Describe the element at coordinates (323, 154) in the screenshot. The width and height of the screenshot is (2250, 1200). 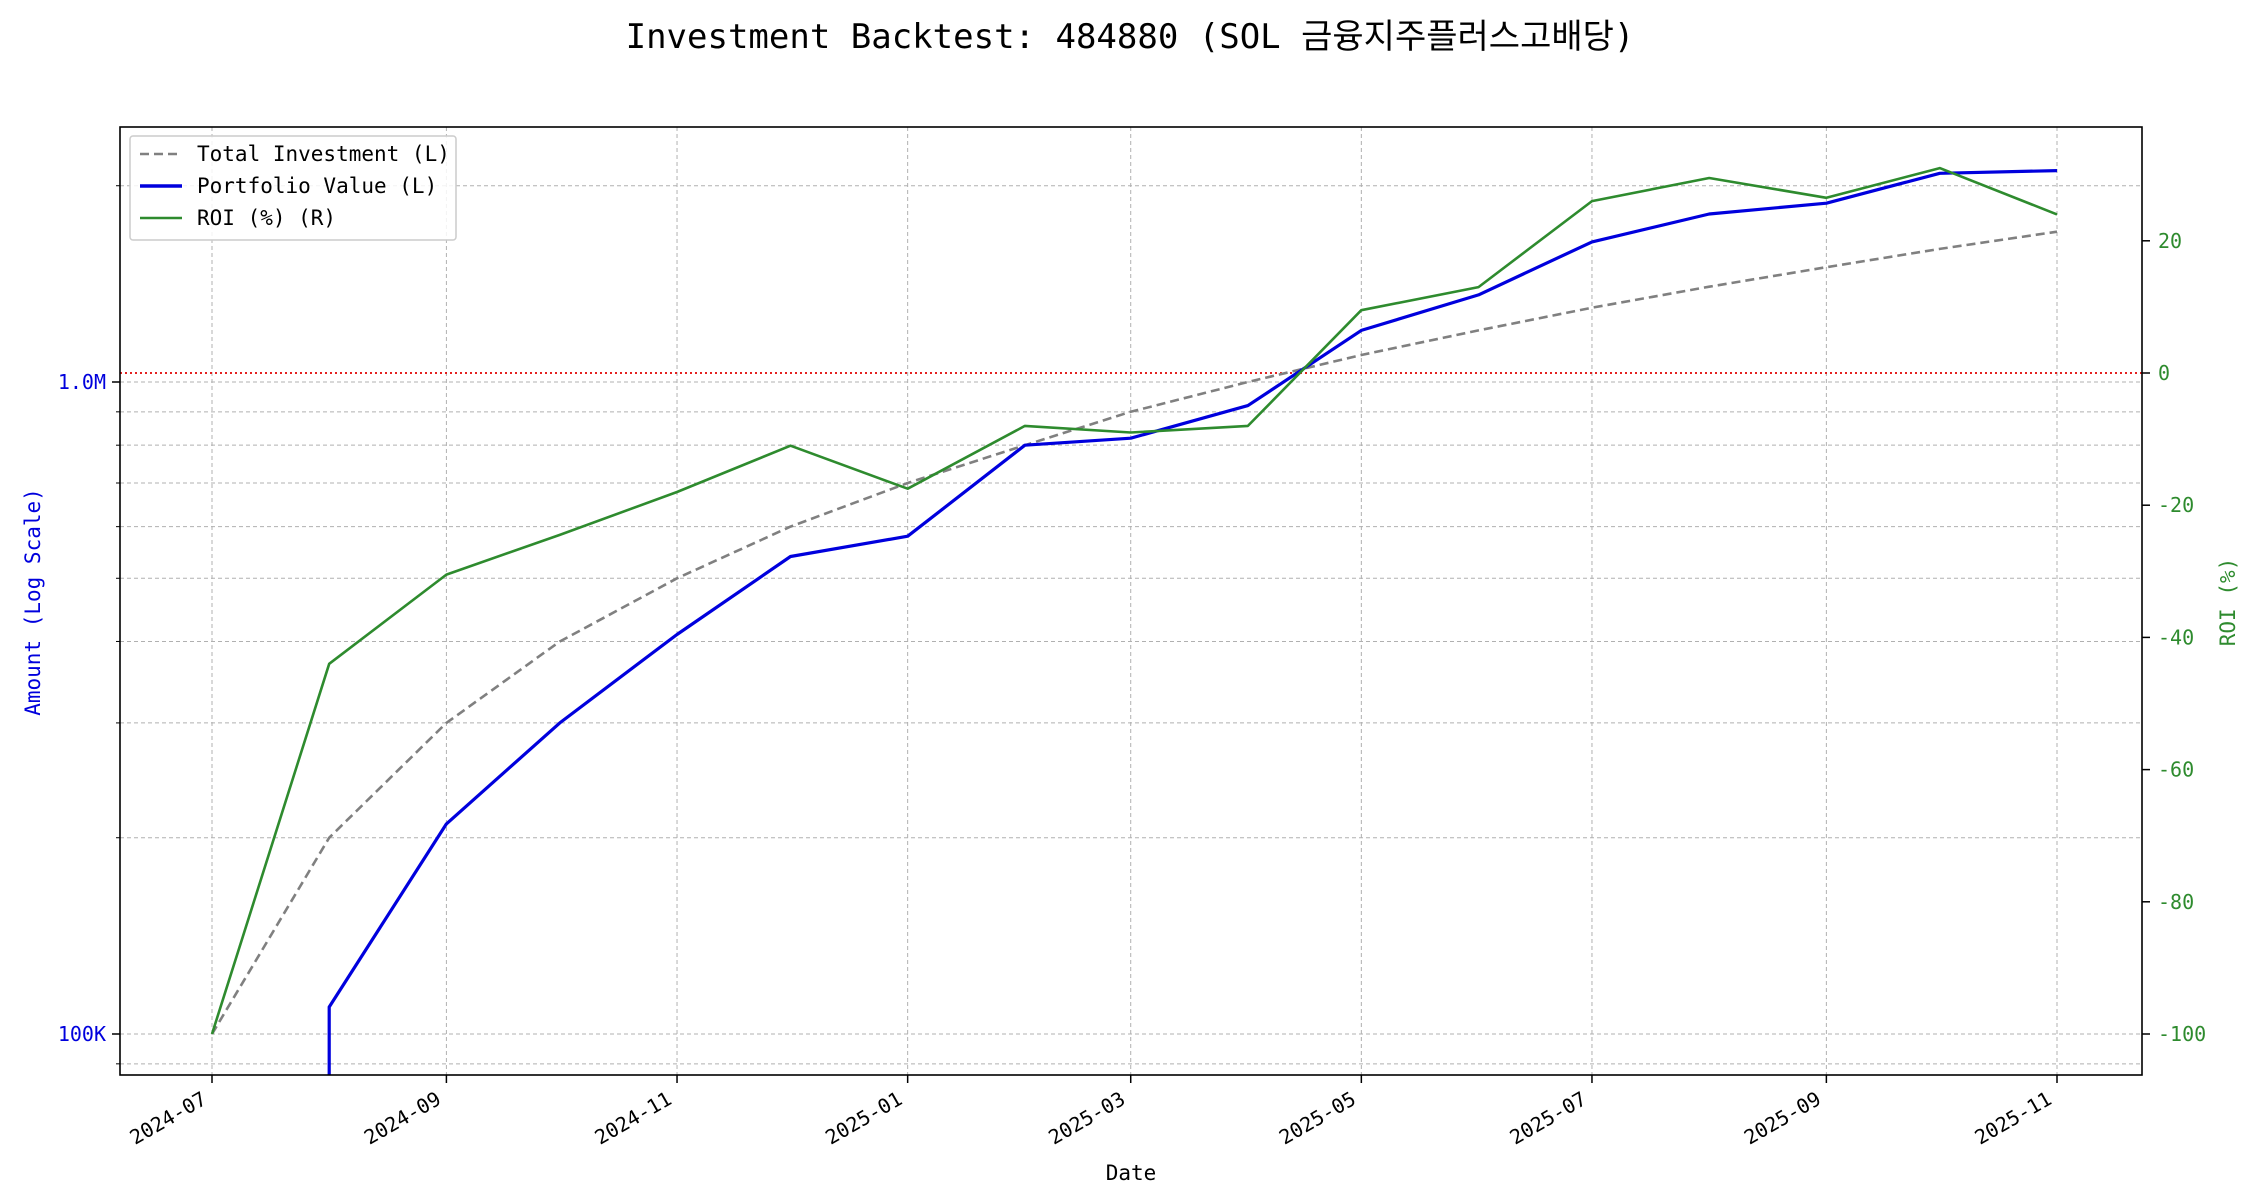
I see `legend-label-total-investment: Total Investment (L)` at that location.